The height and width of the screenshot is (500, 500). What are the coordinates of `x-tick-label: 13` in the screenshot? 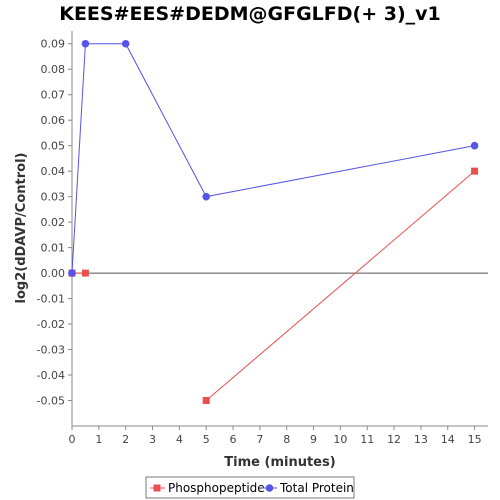 It's located at (421, 439).